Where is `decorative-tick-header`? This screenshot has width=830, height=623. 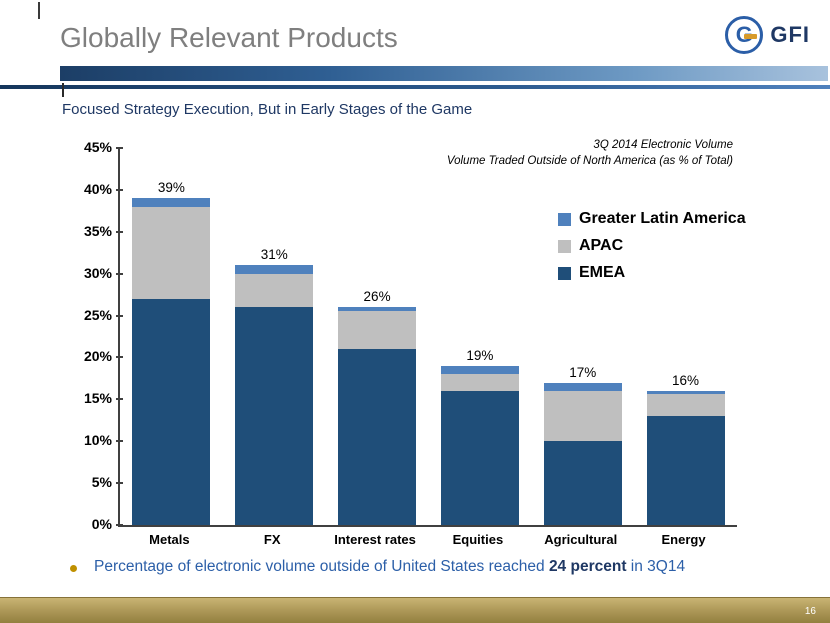 decorative-tick-header is located at coordinates (63, 90).